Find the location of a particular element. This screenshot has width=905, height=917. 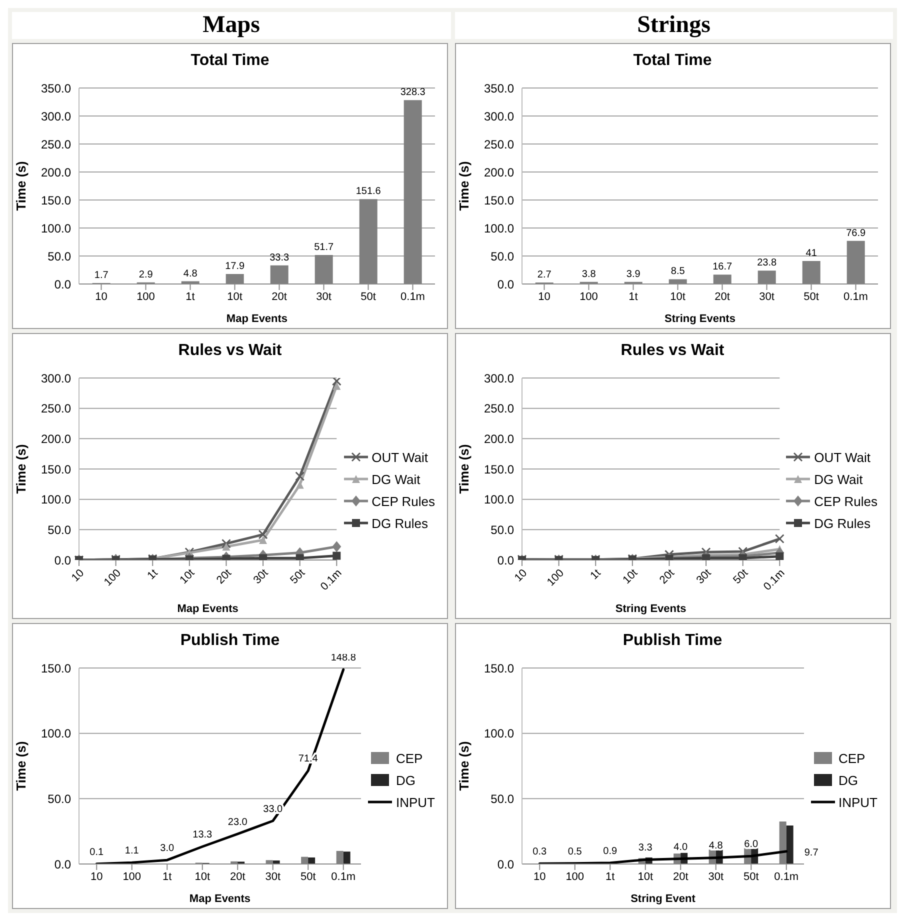

data-label: 23.0 is located at coordinates (238, 822).